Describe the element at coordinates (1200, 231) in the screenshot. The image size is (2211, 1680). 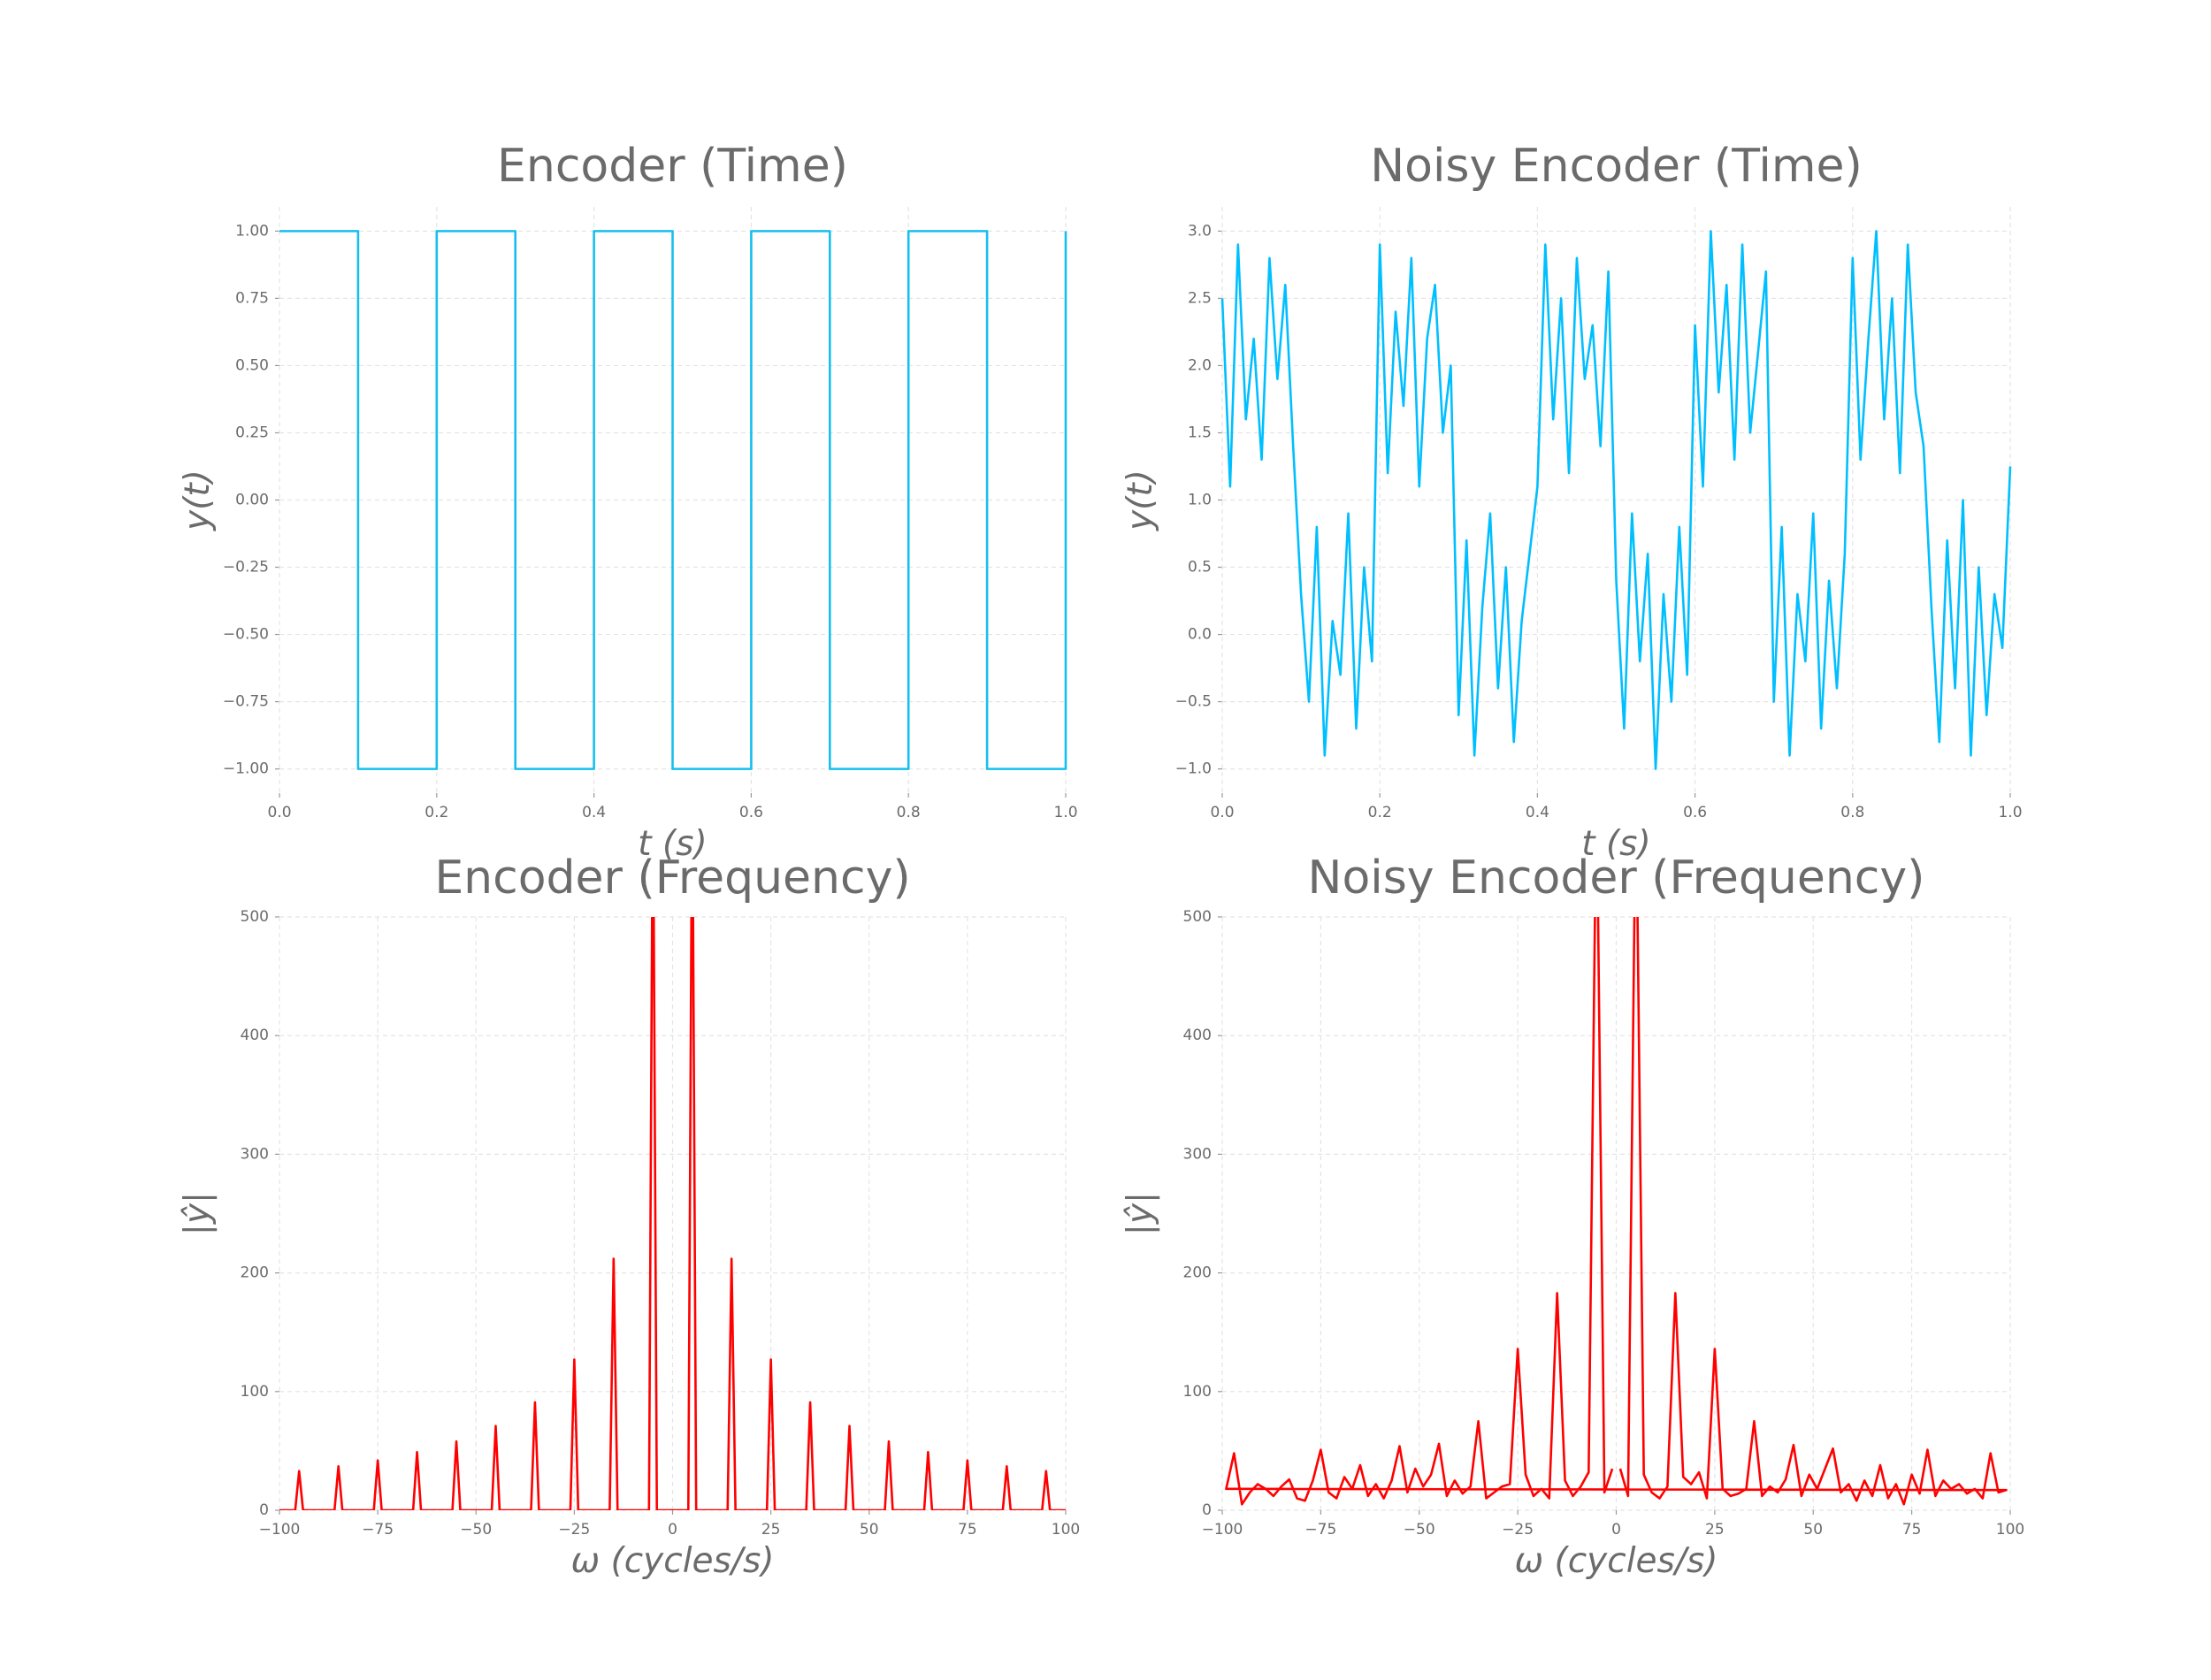
I see `y-tick-label: 3.0` at that location.